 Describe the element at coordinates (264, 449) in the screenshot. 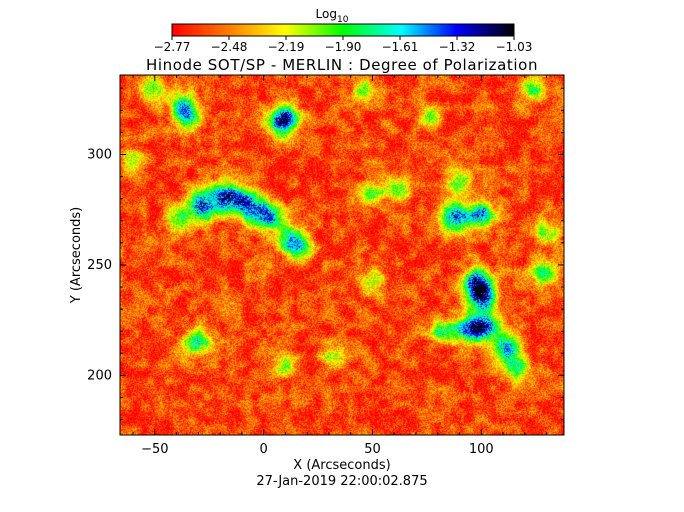

I see `x-tick-label: 0` at that location.